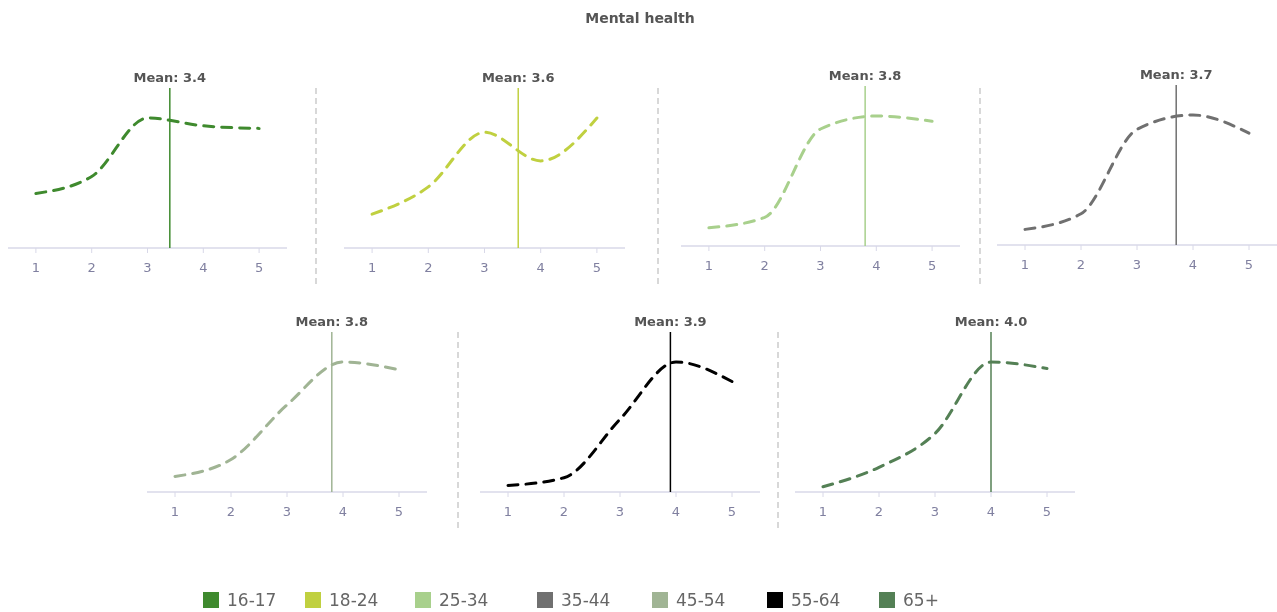 Image resolution: width=1277 pixels, height=612 pixels. Describe the element at coordinates (170, 77) in the screenshot. I see `ref-line-label: Mean: 3.4` at that location.